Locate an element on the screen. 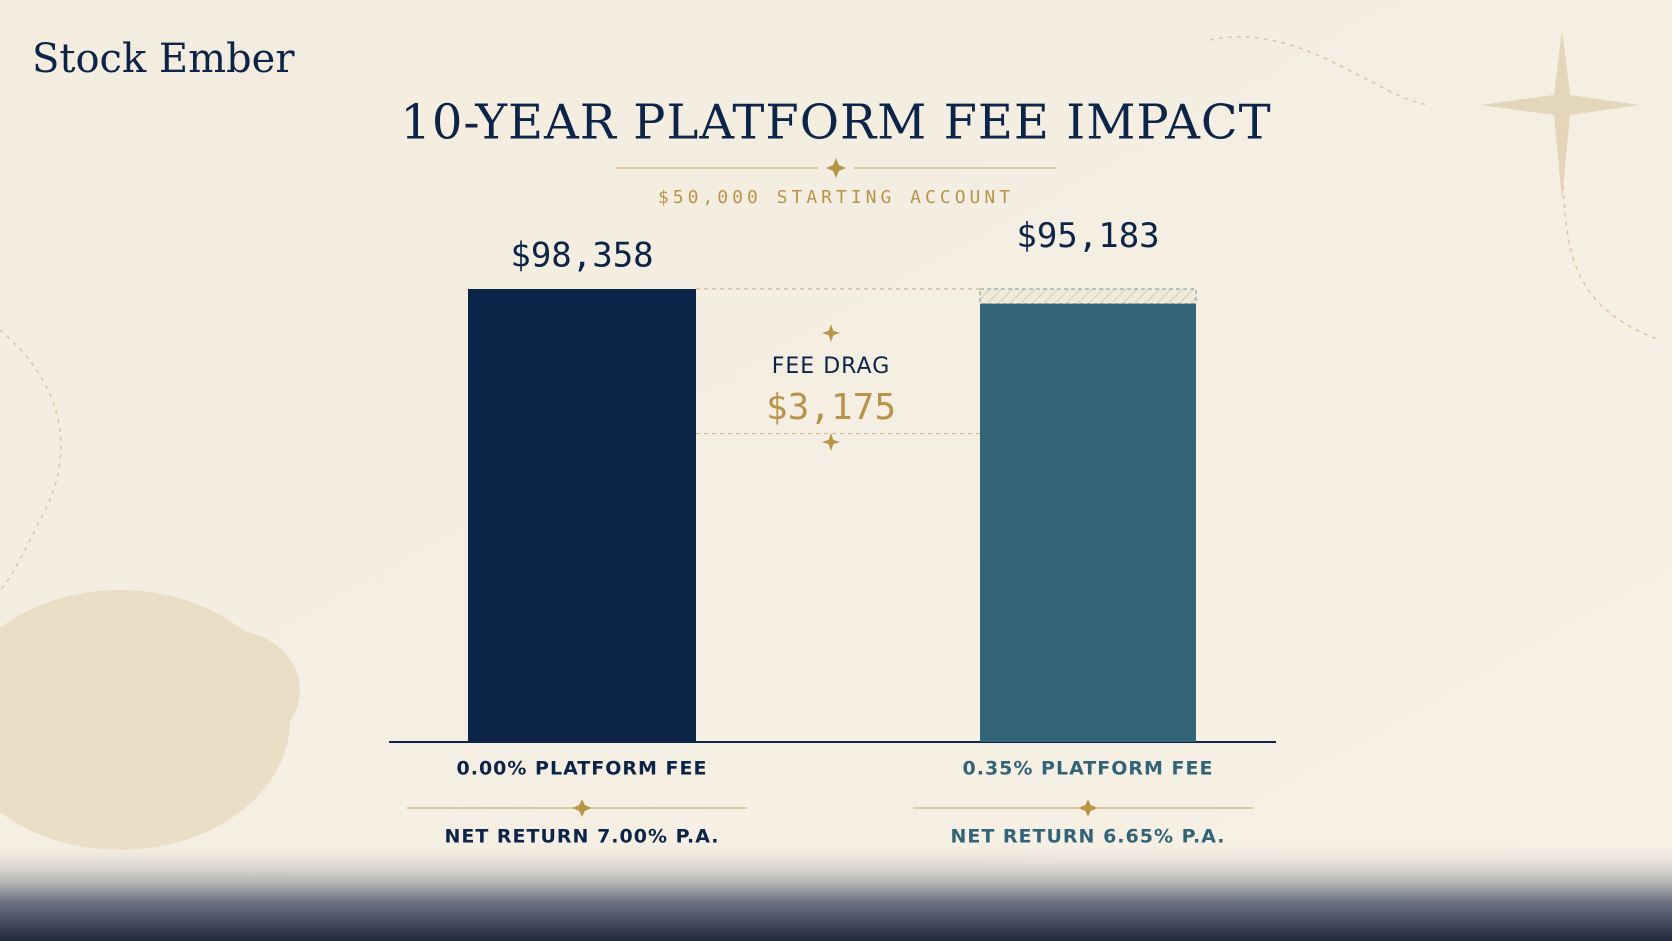 The width and height of the screenshot is (1672, 941). fee-drag-value: $3,175 is located at coordinates (831, 407).